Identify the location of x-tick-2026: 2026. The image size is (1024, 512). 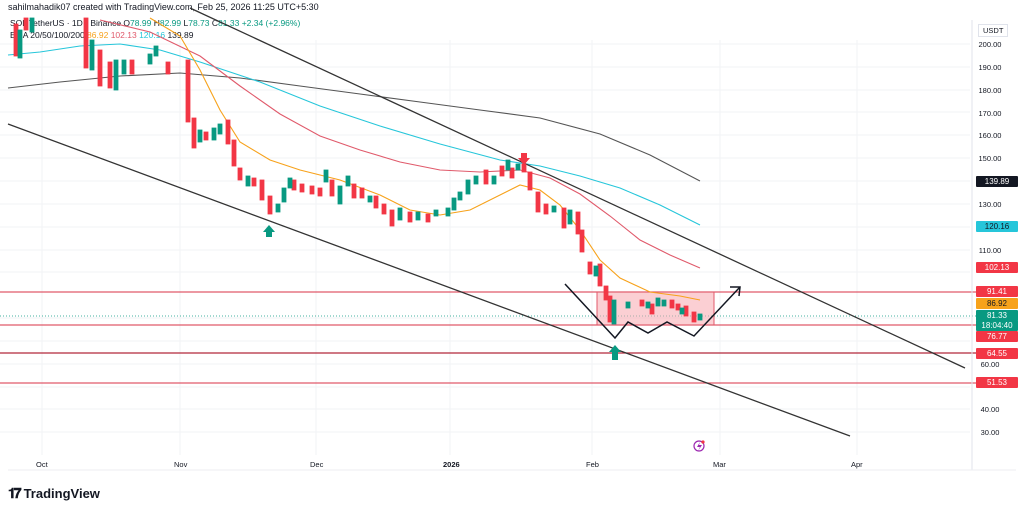
(451, 464).